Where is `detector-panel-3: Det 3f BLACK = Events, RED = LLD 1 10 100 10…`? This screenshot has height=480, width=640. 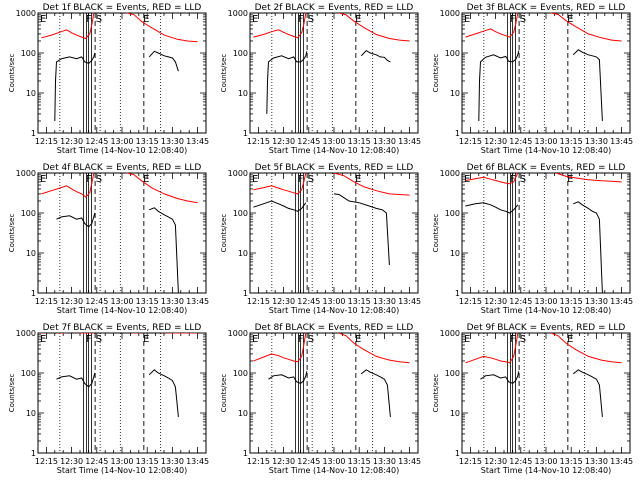 detector-panel-3: Det 3f BLACK = Events, RED = LLD 1 10 100 10… is located at coordinates (532, 79).